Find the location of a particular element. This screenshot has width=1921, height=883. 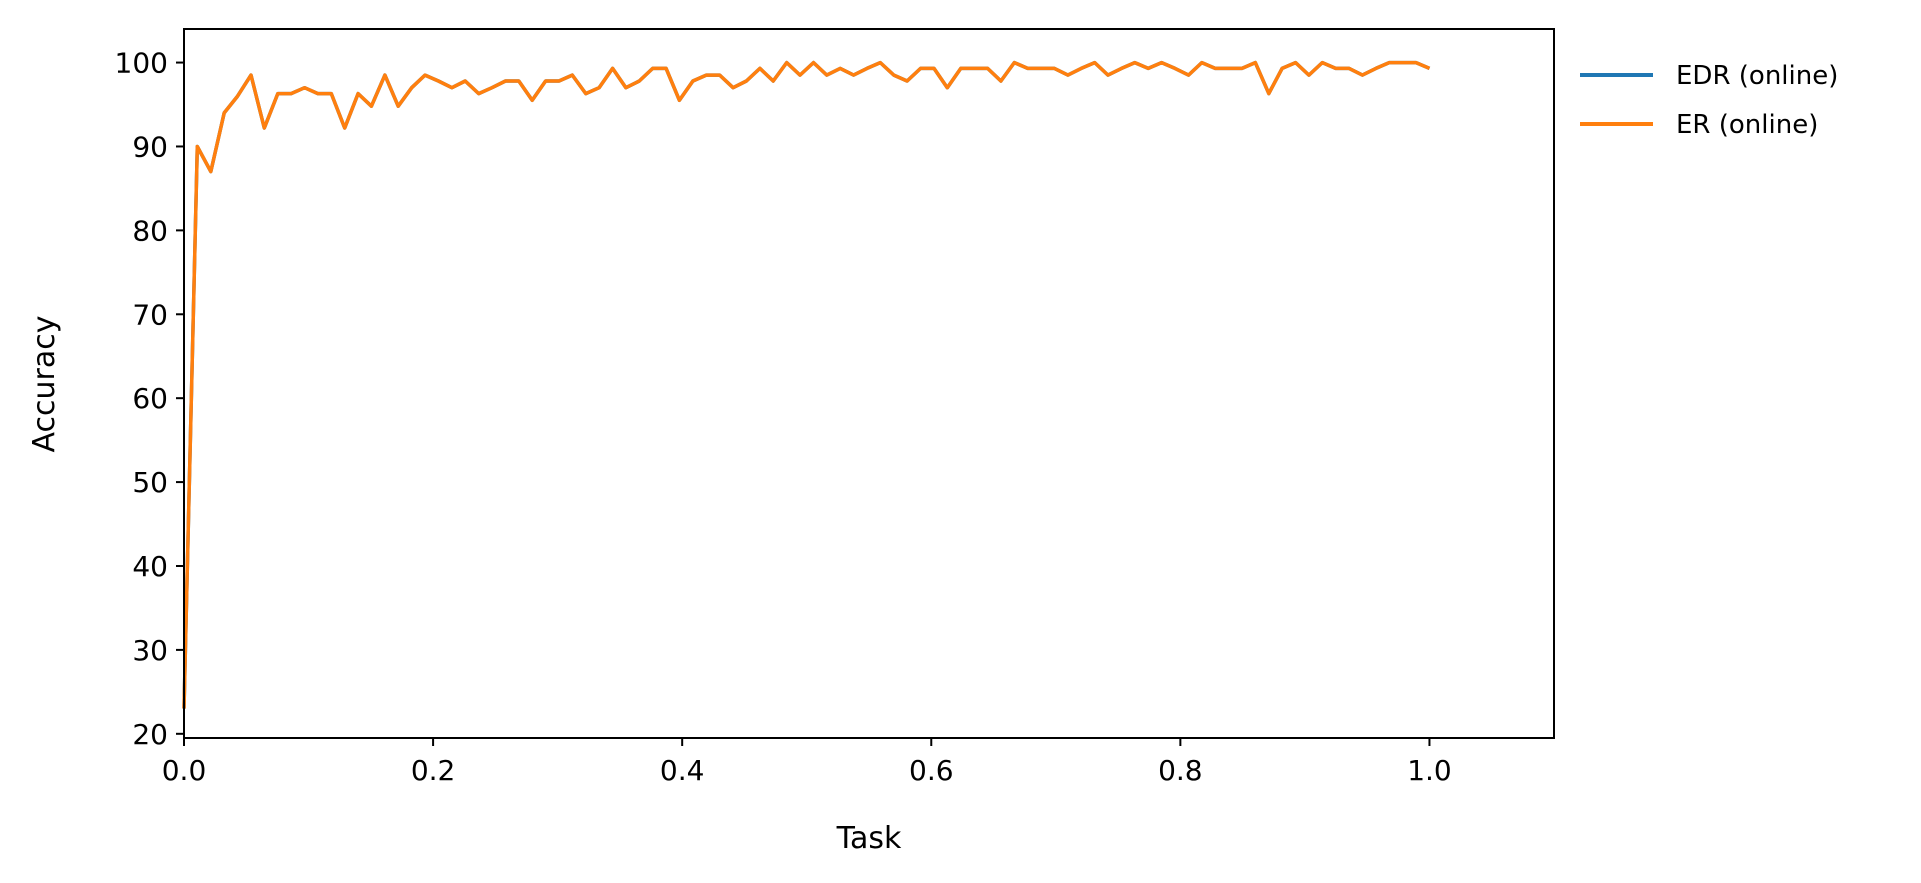

x-tick-label: 0.6 is located at coordinates (931, 770).